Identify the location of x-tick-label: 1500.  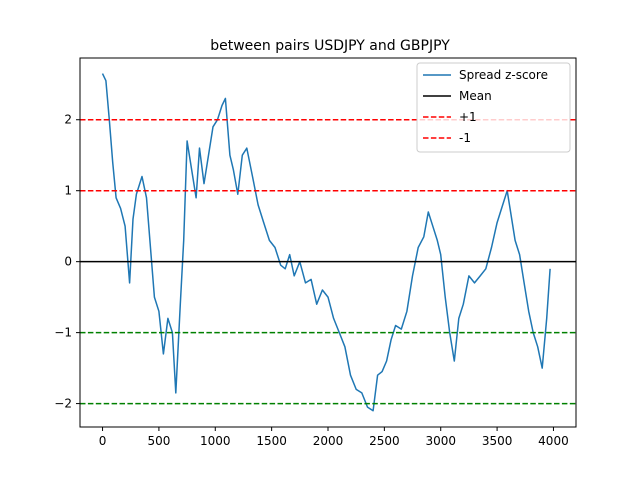
(271, 441).